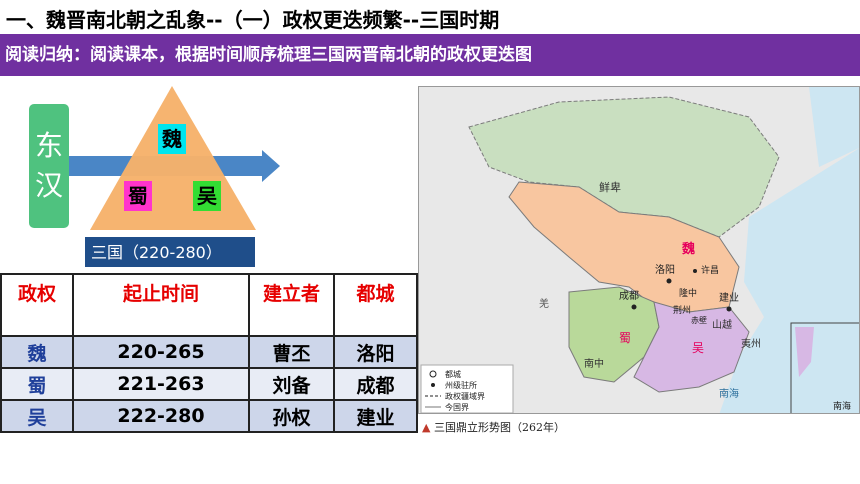 This screenshot has height=484, width=860. What do you see at coordinates (37, 305) in the screenshot?
I see `header-regime: 政权` at bounding box center [37, 305].